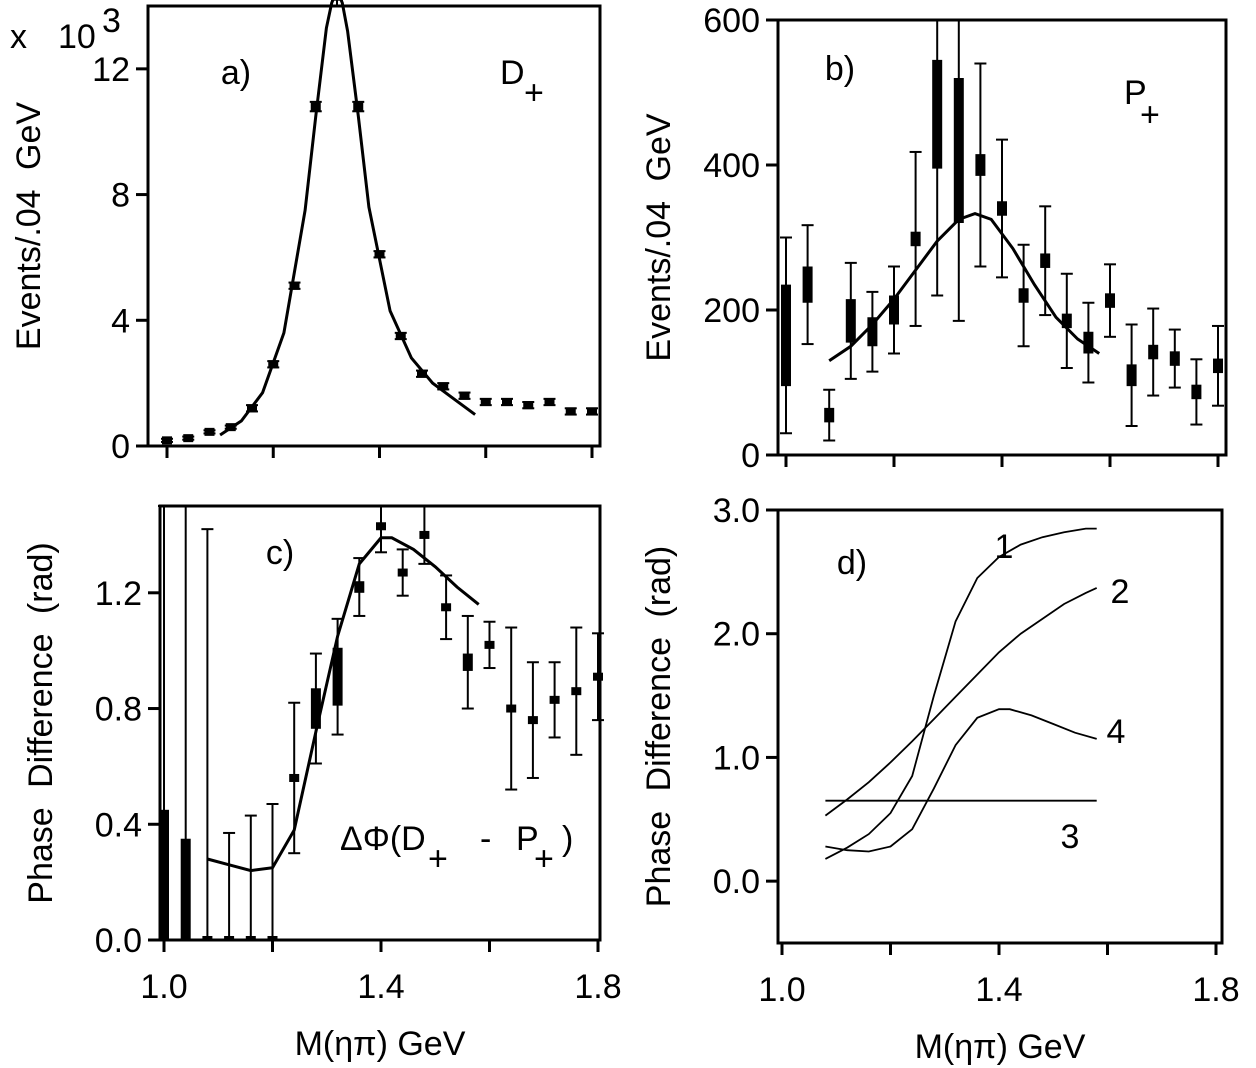 This screenshot has height=1068, width=1256. I want to click on y-tick-label: 0.4, so click(118, 825).